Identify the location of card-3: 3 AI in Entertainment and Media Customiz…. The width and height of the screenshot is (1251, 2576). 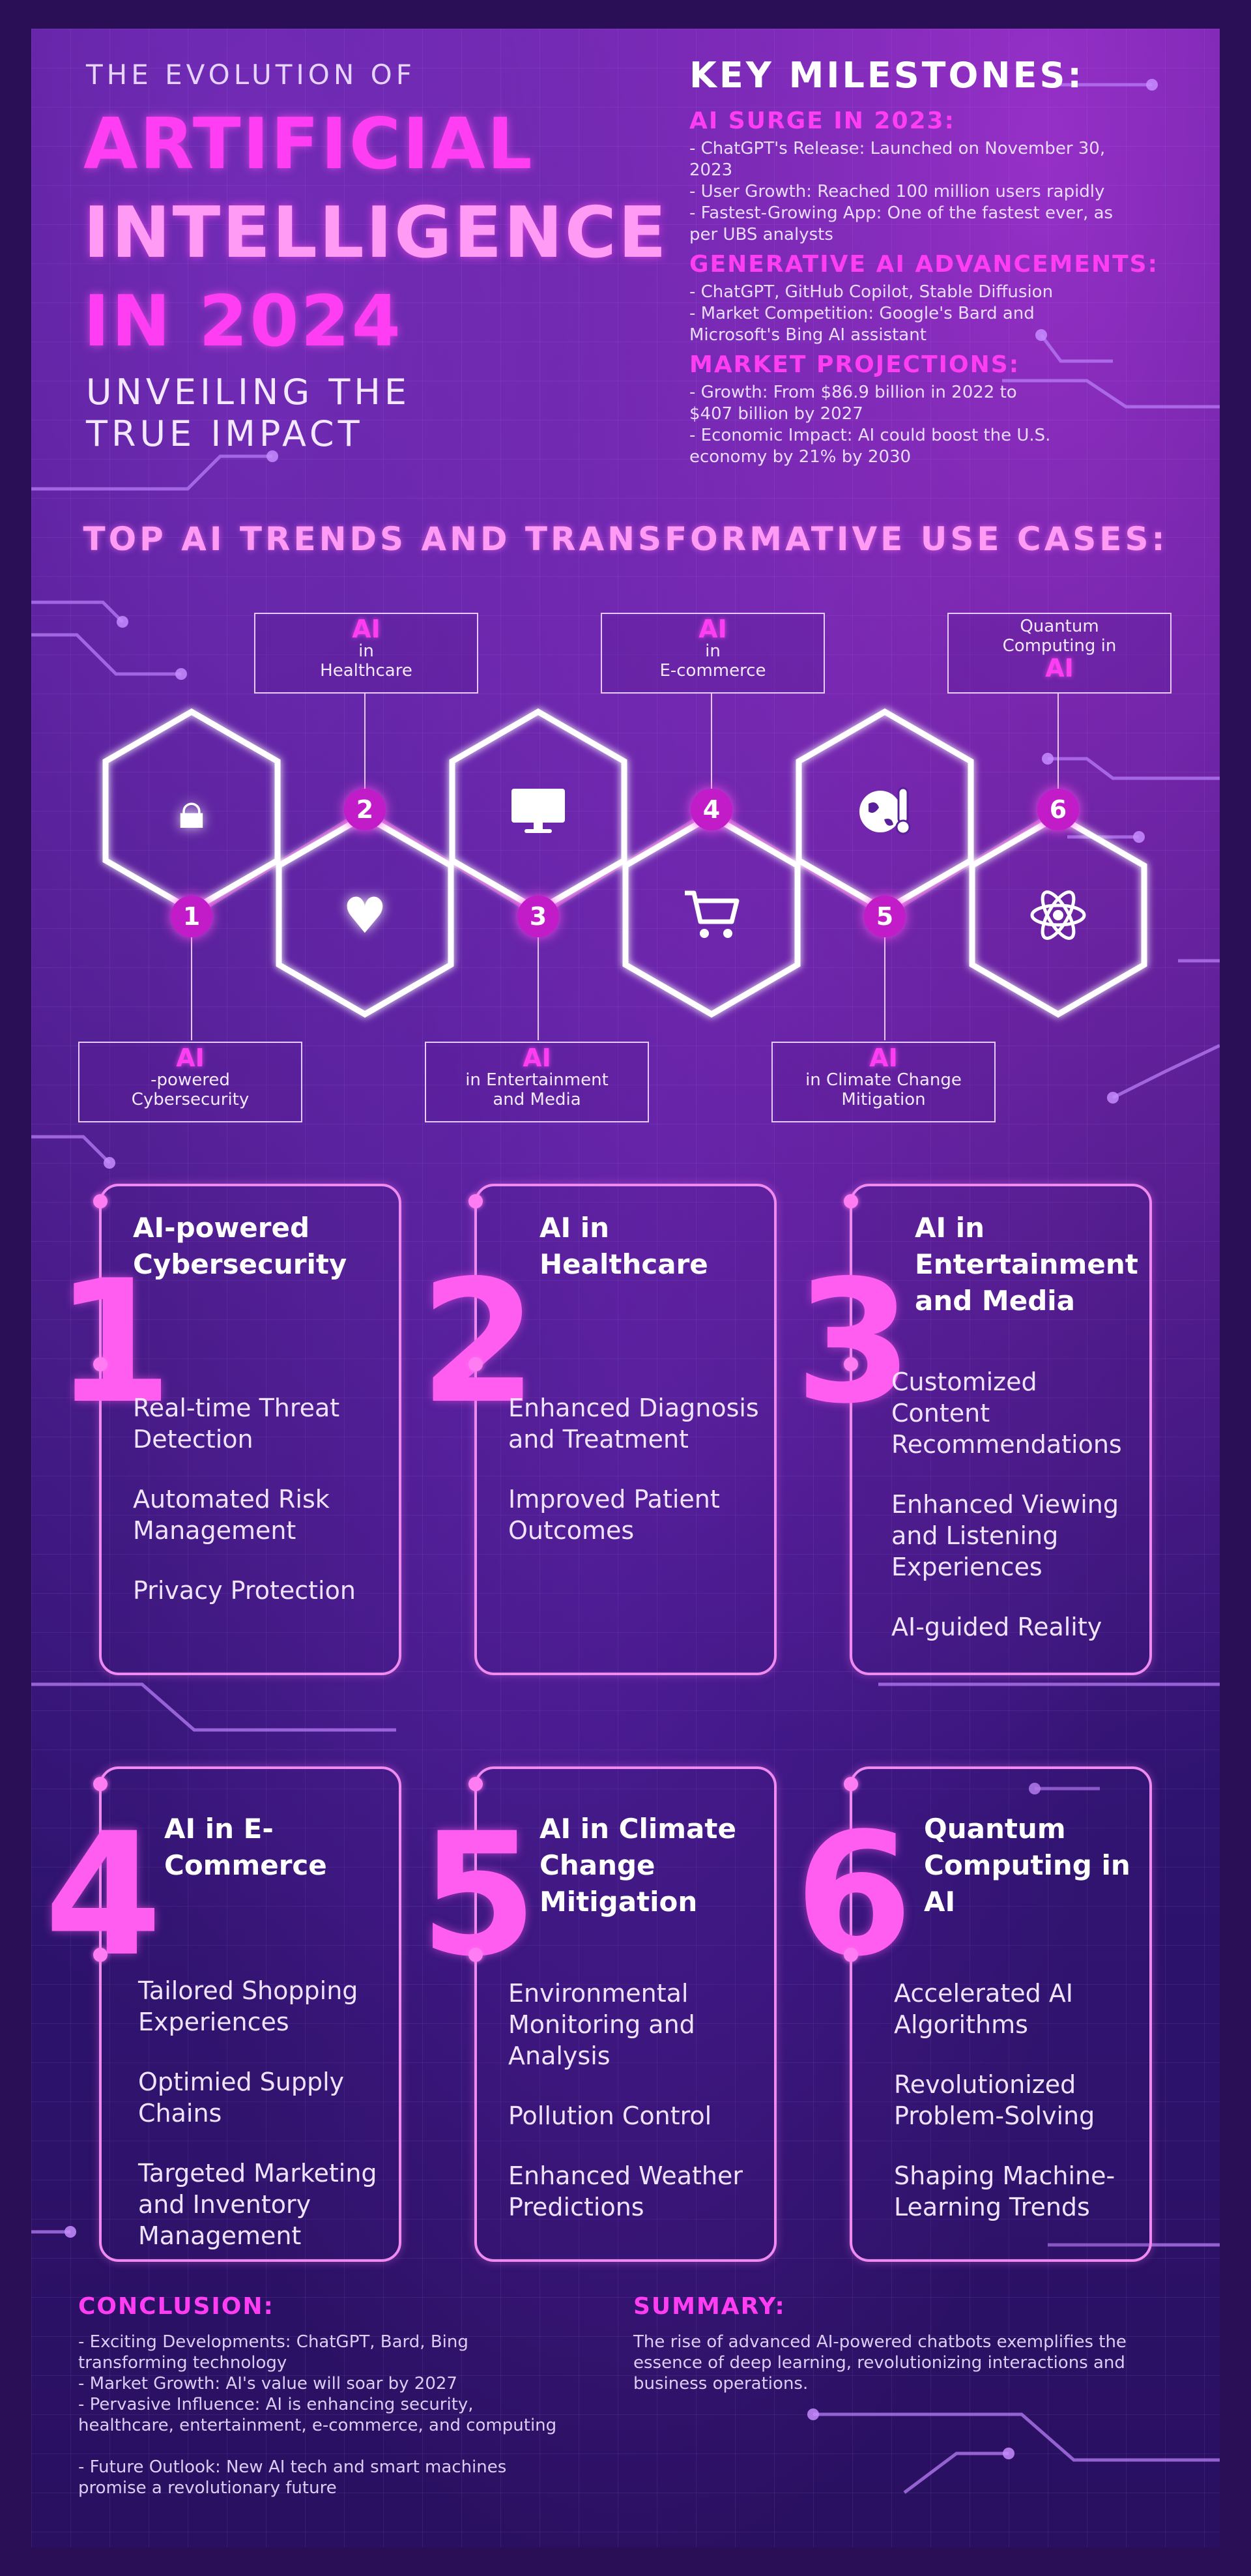
(974, 1429).